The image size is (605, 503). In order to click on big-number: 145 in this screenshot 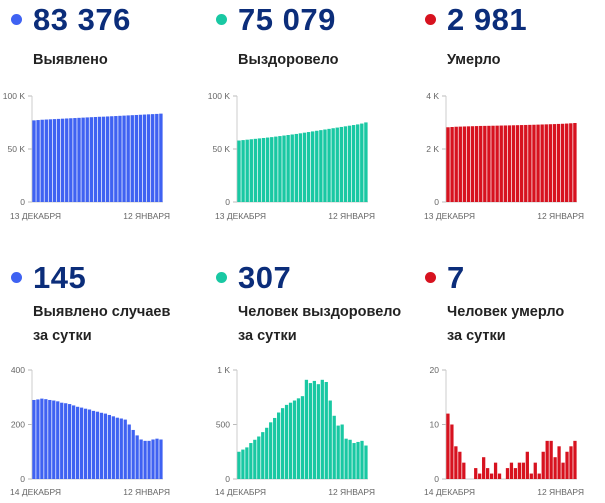, I will do `click(60, 277)`.